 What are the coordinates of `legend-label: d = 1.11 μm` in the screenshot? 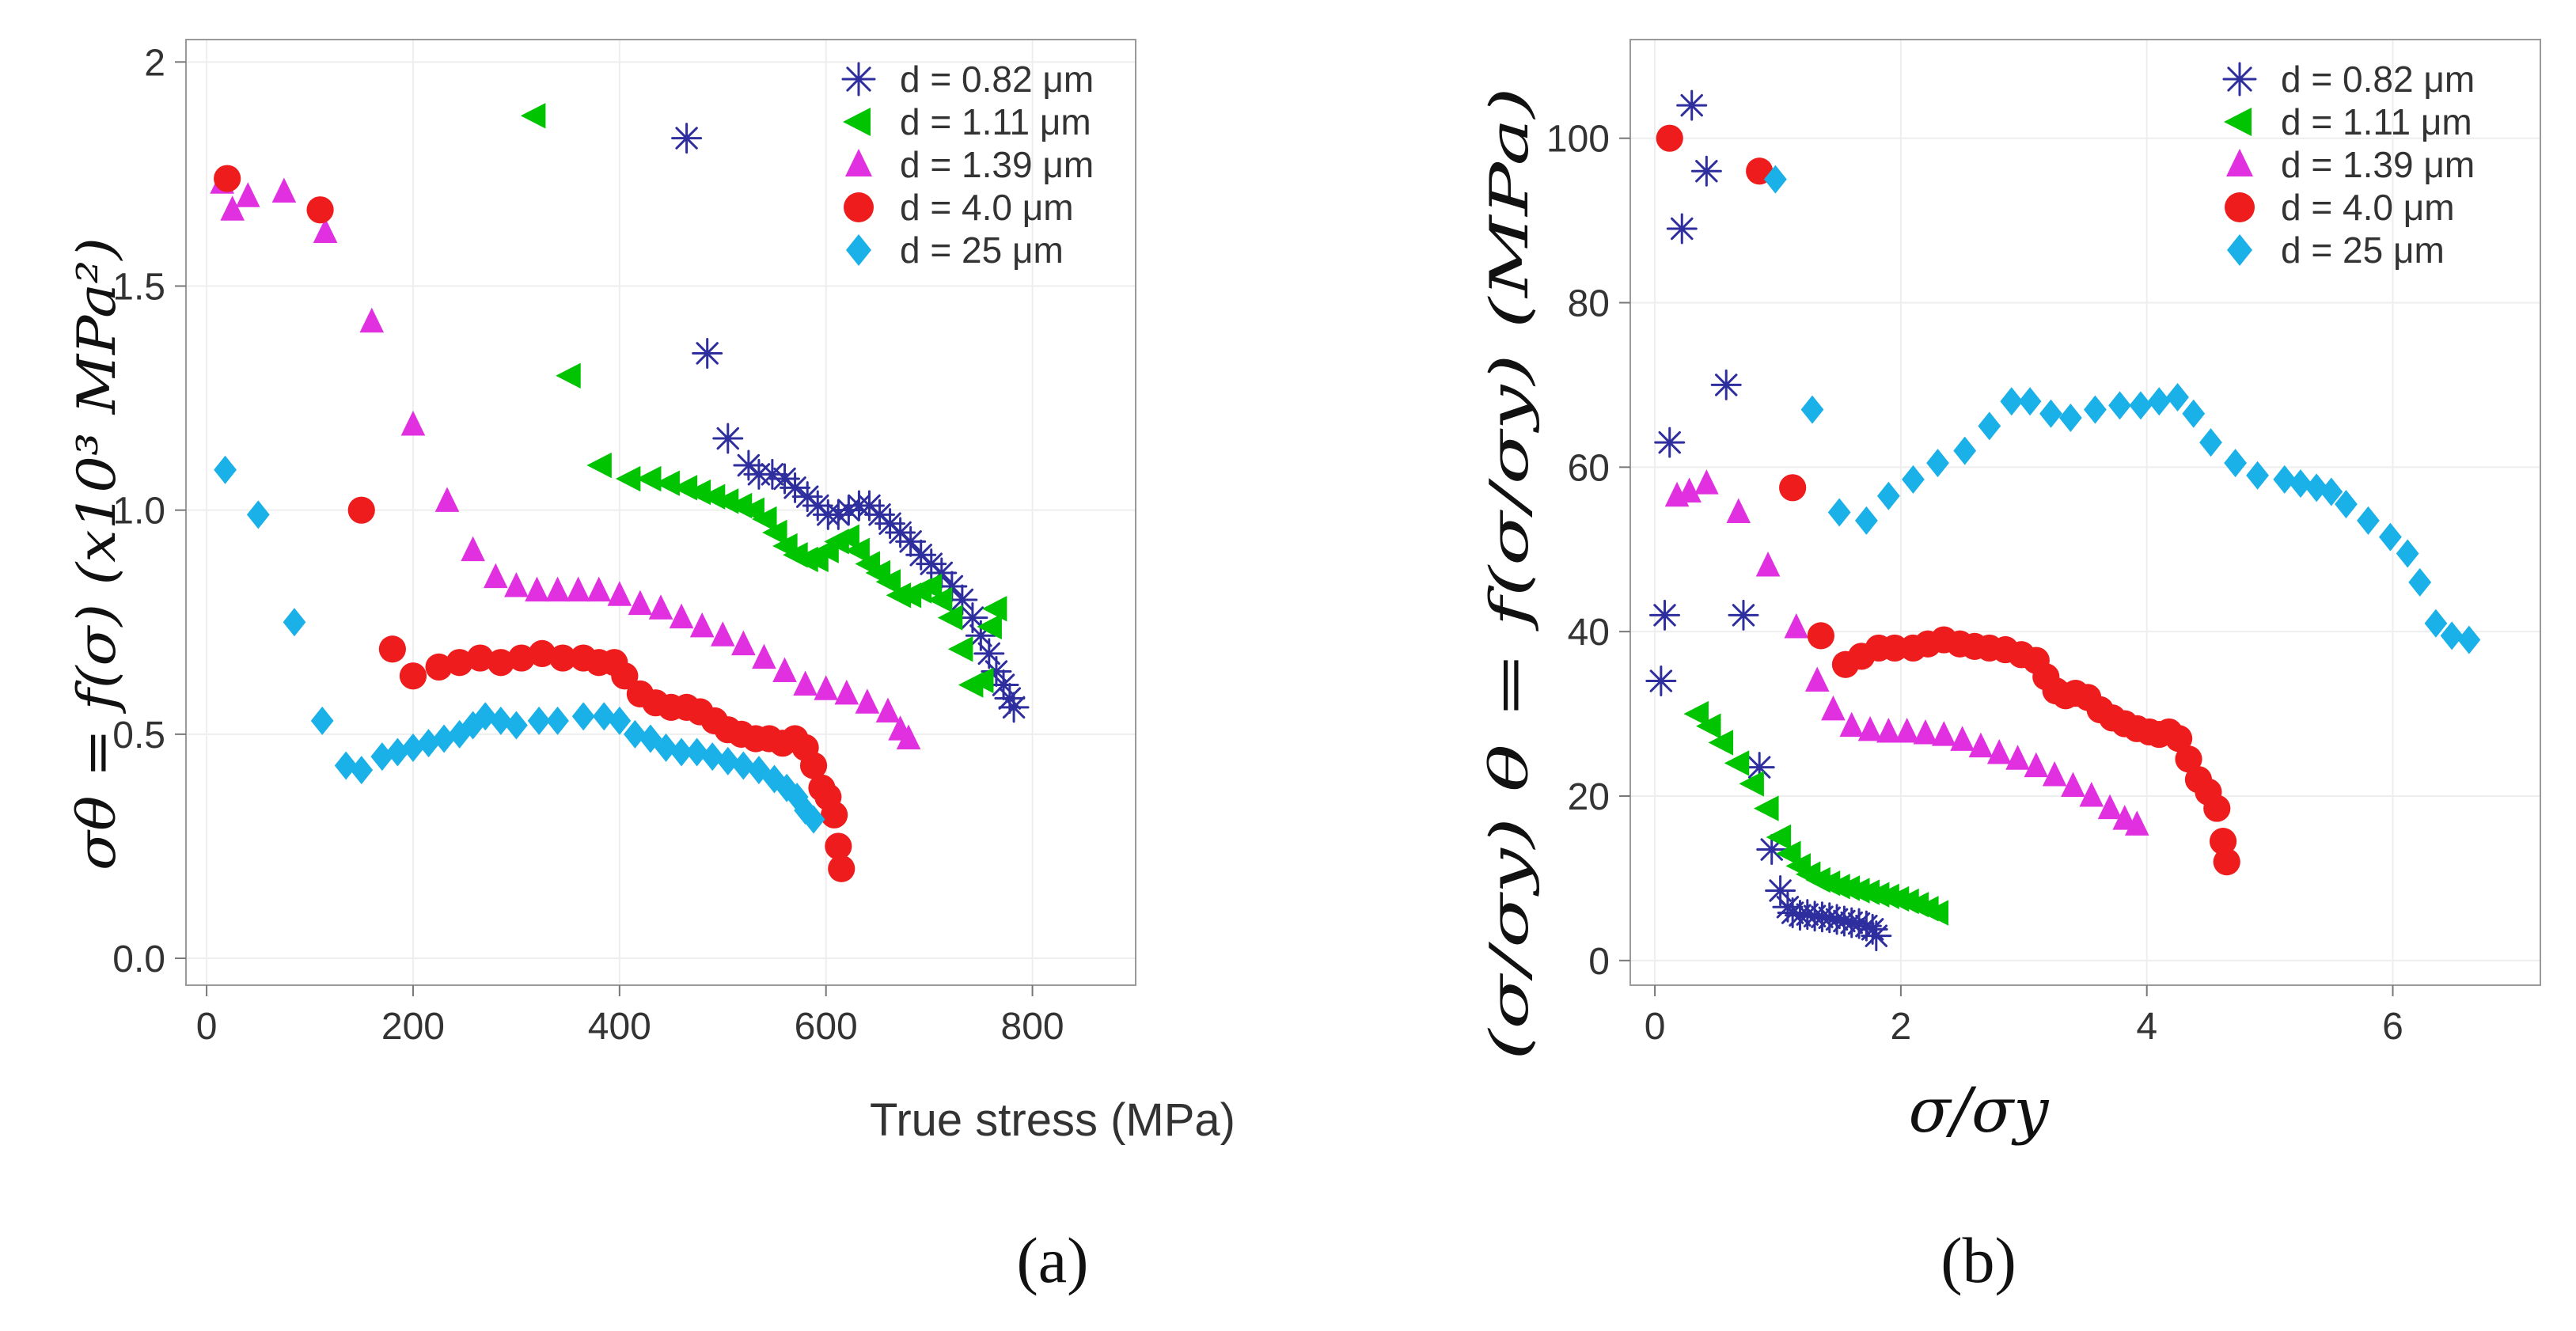 It's located at (2376, 121).